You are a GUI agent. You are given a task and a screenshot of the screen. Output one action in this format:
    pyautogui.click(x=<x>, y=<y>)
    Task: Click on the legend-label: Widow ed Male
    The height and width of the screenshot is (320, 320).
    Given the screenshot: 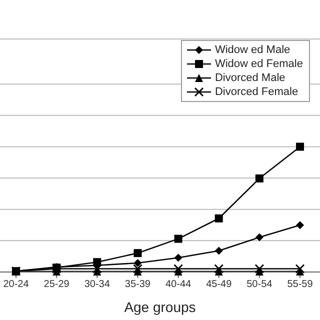 What is the action you would take?
    pyautogui.click(x=252, y=50)
    